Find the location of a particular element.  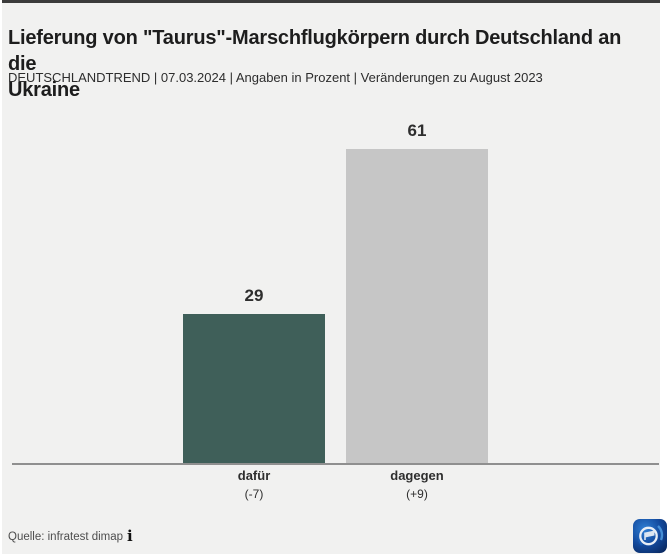

category-name-dafuer: dafür is located at coordinates (254, 475).